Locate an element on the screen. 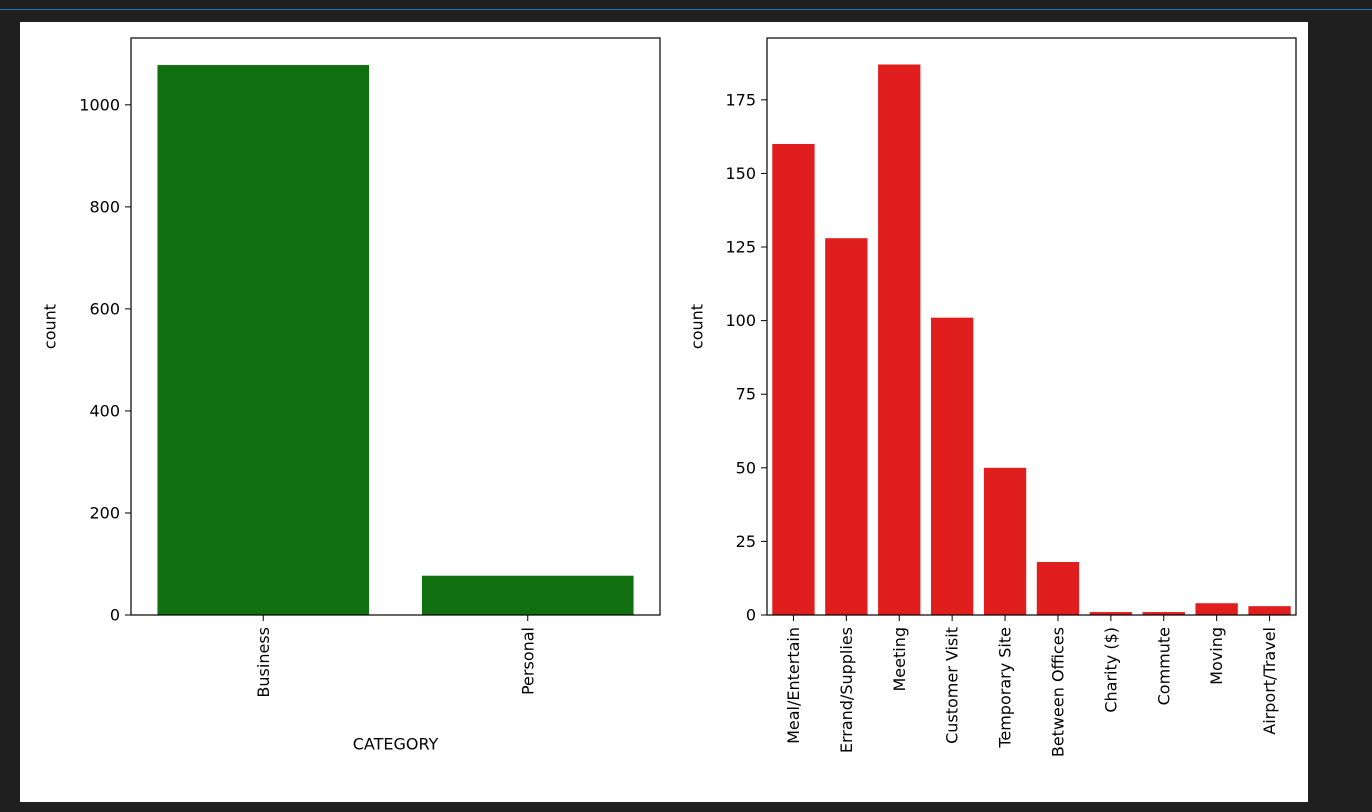  bar-business is located at coordinates (263, 340).